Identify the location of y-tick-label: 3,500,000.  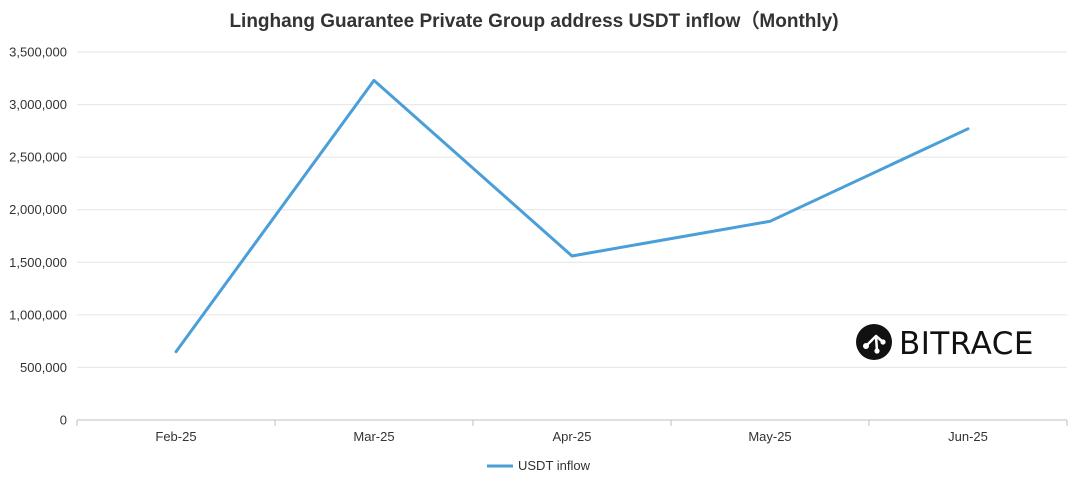
(38, 52).